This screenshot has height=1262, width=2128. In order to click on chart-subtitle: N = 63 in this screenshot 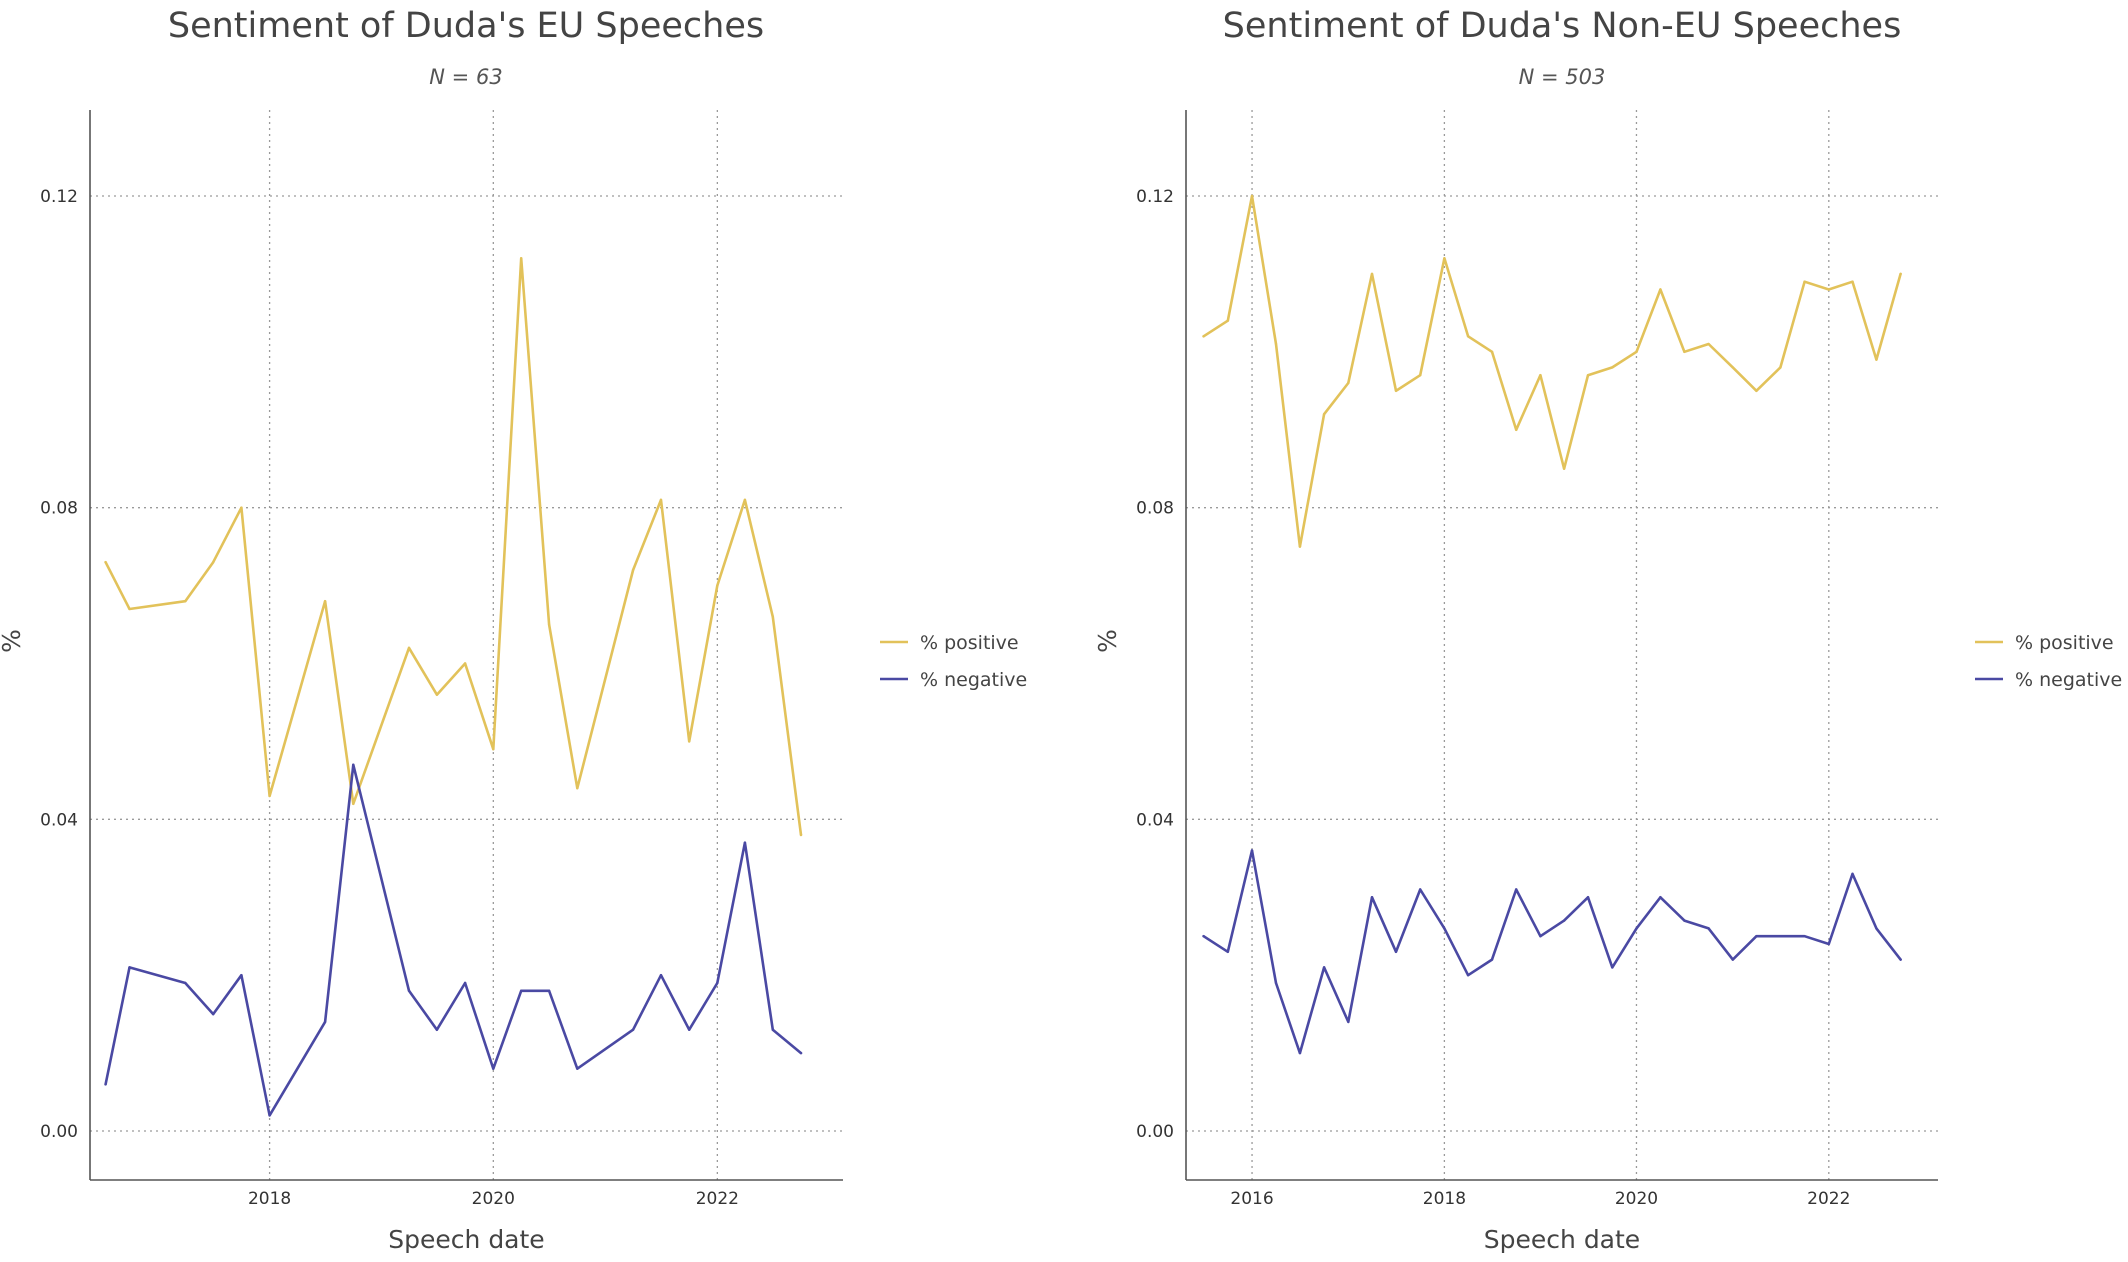, I will do `click(465, 77)`.